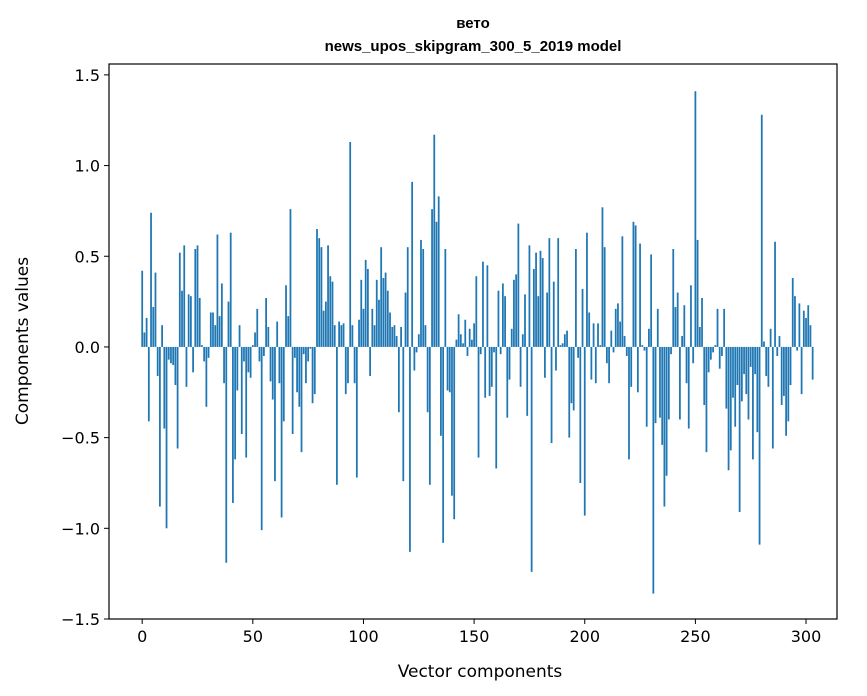  I want to click on y-axis-ticks: −1.5 −1.0 −0.5 0.0 0.5 1.0 1.5, so click(85, 347).